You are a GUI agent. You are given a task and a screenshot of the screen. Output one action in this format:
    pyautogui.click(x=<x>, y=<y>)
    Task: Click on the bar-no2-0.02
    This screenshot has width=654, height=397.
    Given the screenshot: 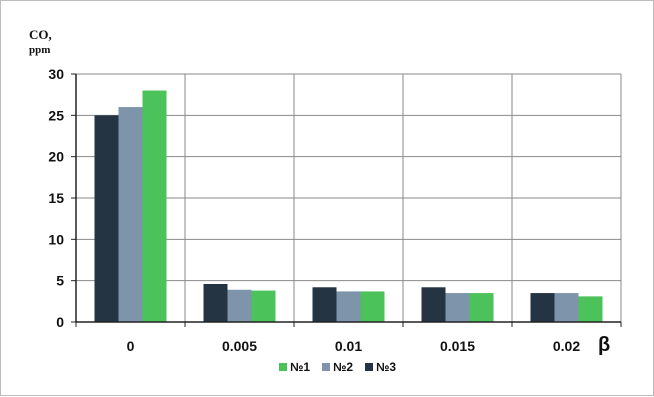 What is the action you would take?
    pyautogui.click(x=566, y=307)
    